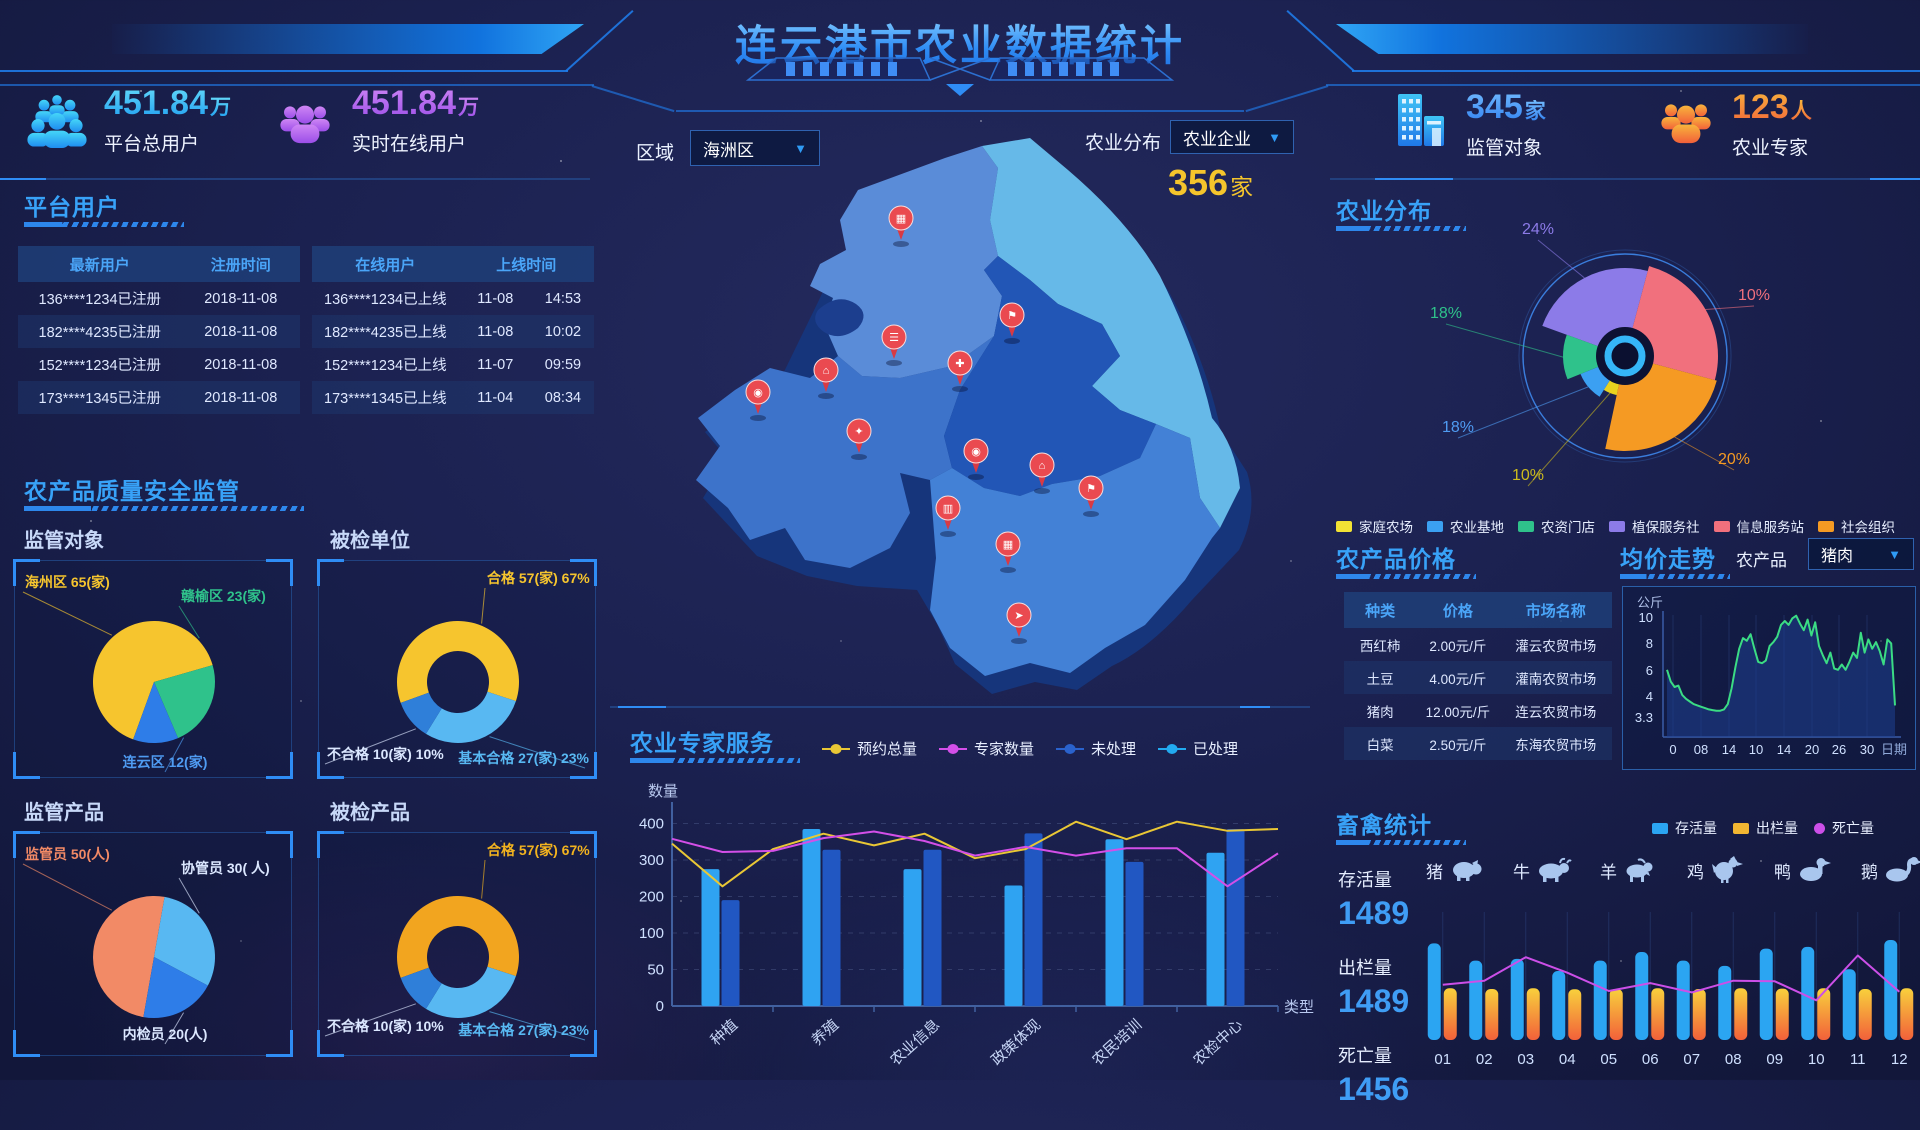 This screenshot has width=1920, height=1130. What do you see at coordinates (385, 265) in the screenshot?
I see `column-header: 在线用户` at bounding box center [385, 265].